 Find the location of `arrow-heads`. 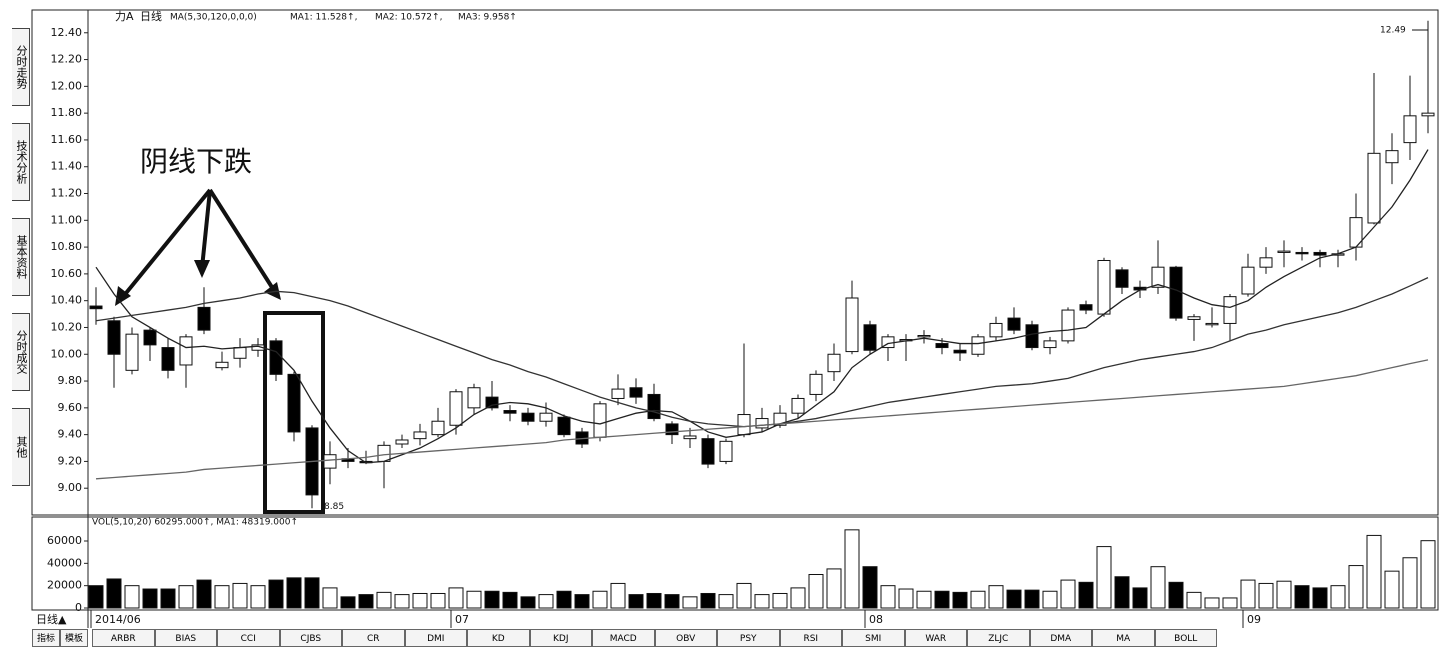

arrow-heads is located at coordinates (198, 283).